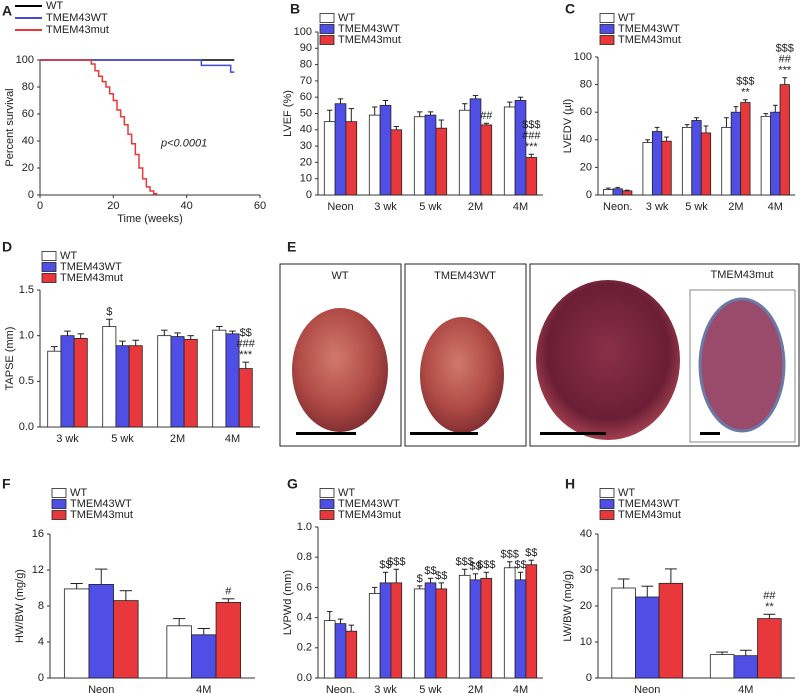 Image resolution: width=800 pixels, height=693 pixels. What do you see at coordinates (617, 207) in the screenshot?
I see `x-tick-label: Neon.` at bounding box center [617, 207].